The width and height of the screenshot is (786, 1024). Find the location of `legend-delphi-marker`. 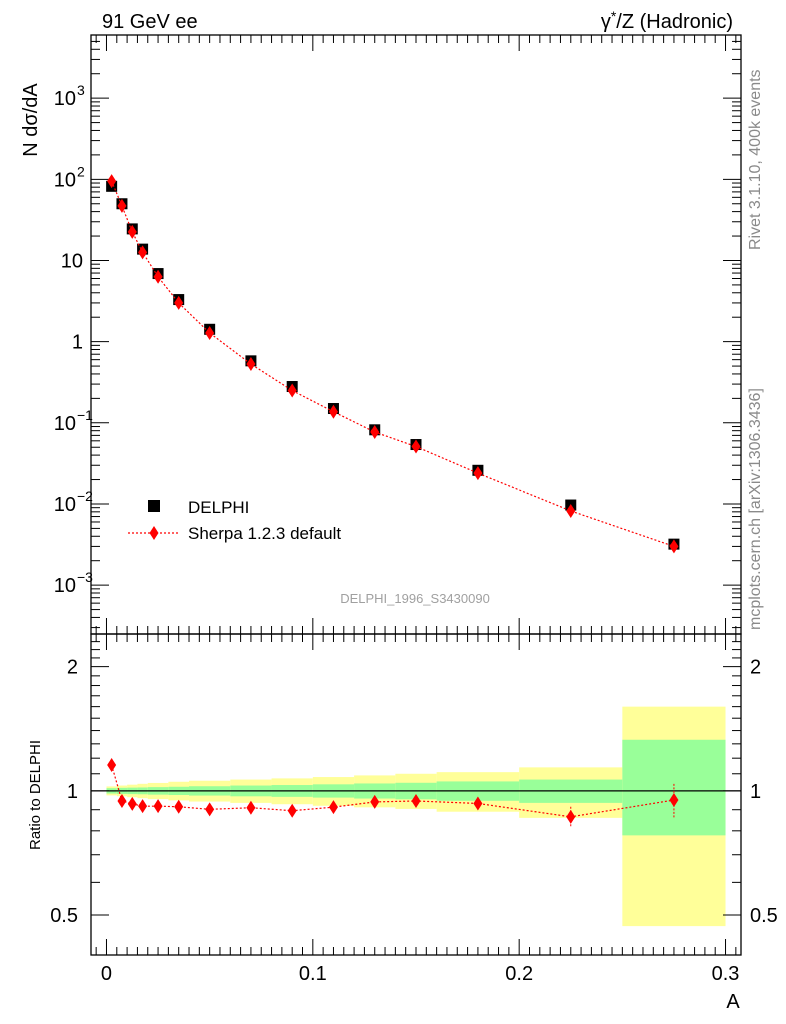

legend-delphi-marker is located at coordinates (154, 506).